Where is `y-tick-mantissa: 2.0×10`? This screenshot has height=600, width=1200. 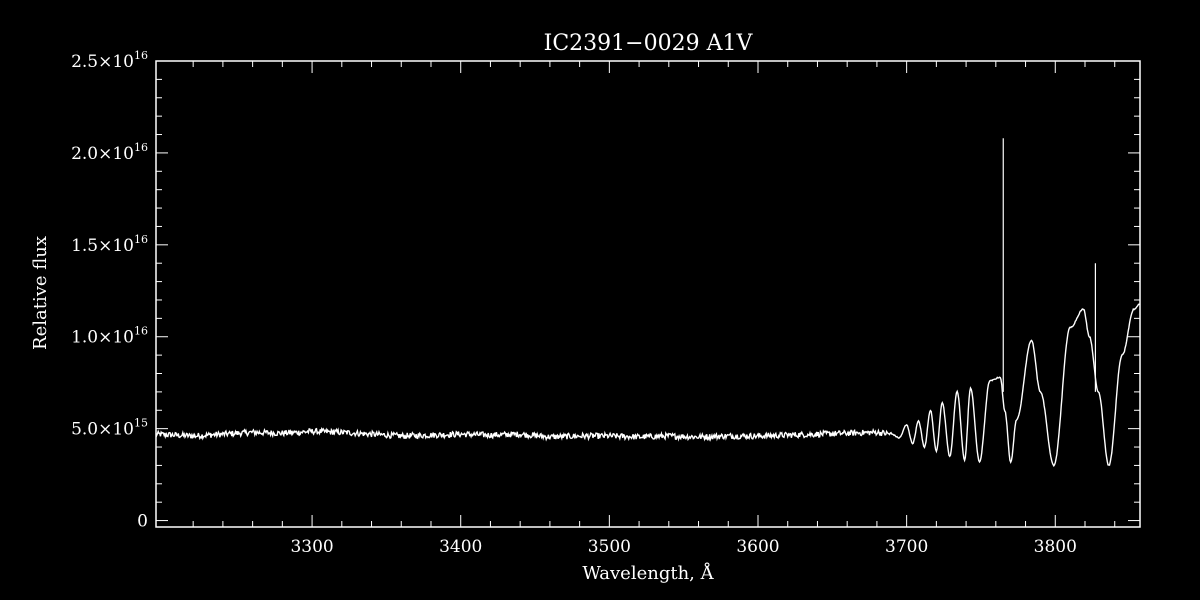
y-tick-mantissa: 2.0×10 is located at coordinates (102, 154).